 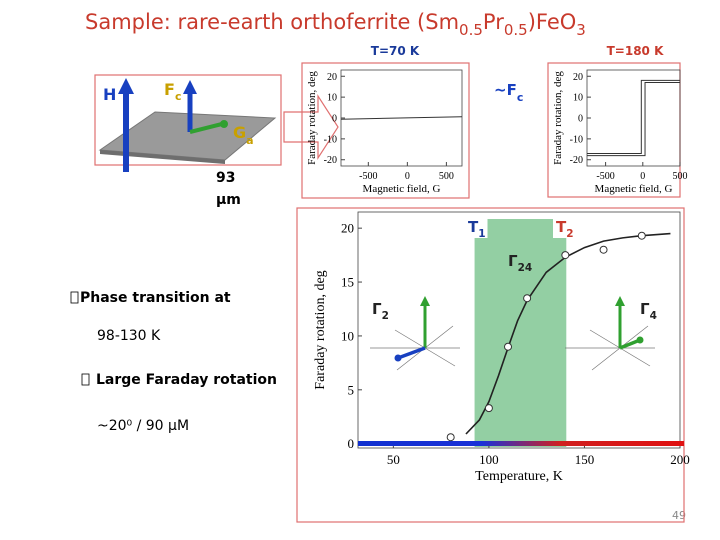 What do you see at coordinates (516, 30) in the screenshot?
I see `title-subscript: 0.5` at bounding box center [516, 30].